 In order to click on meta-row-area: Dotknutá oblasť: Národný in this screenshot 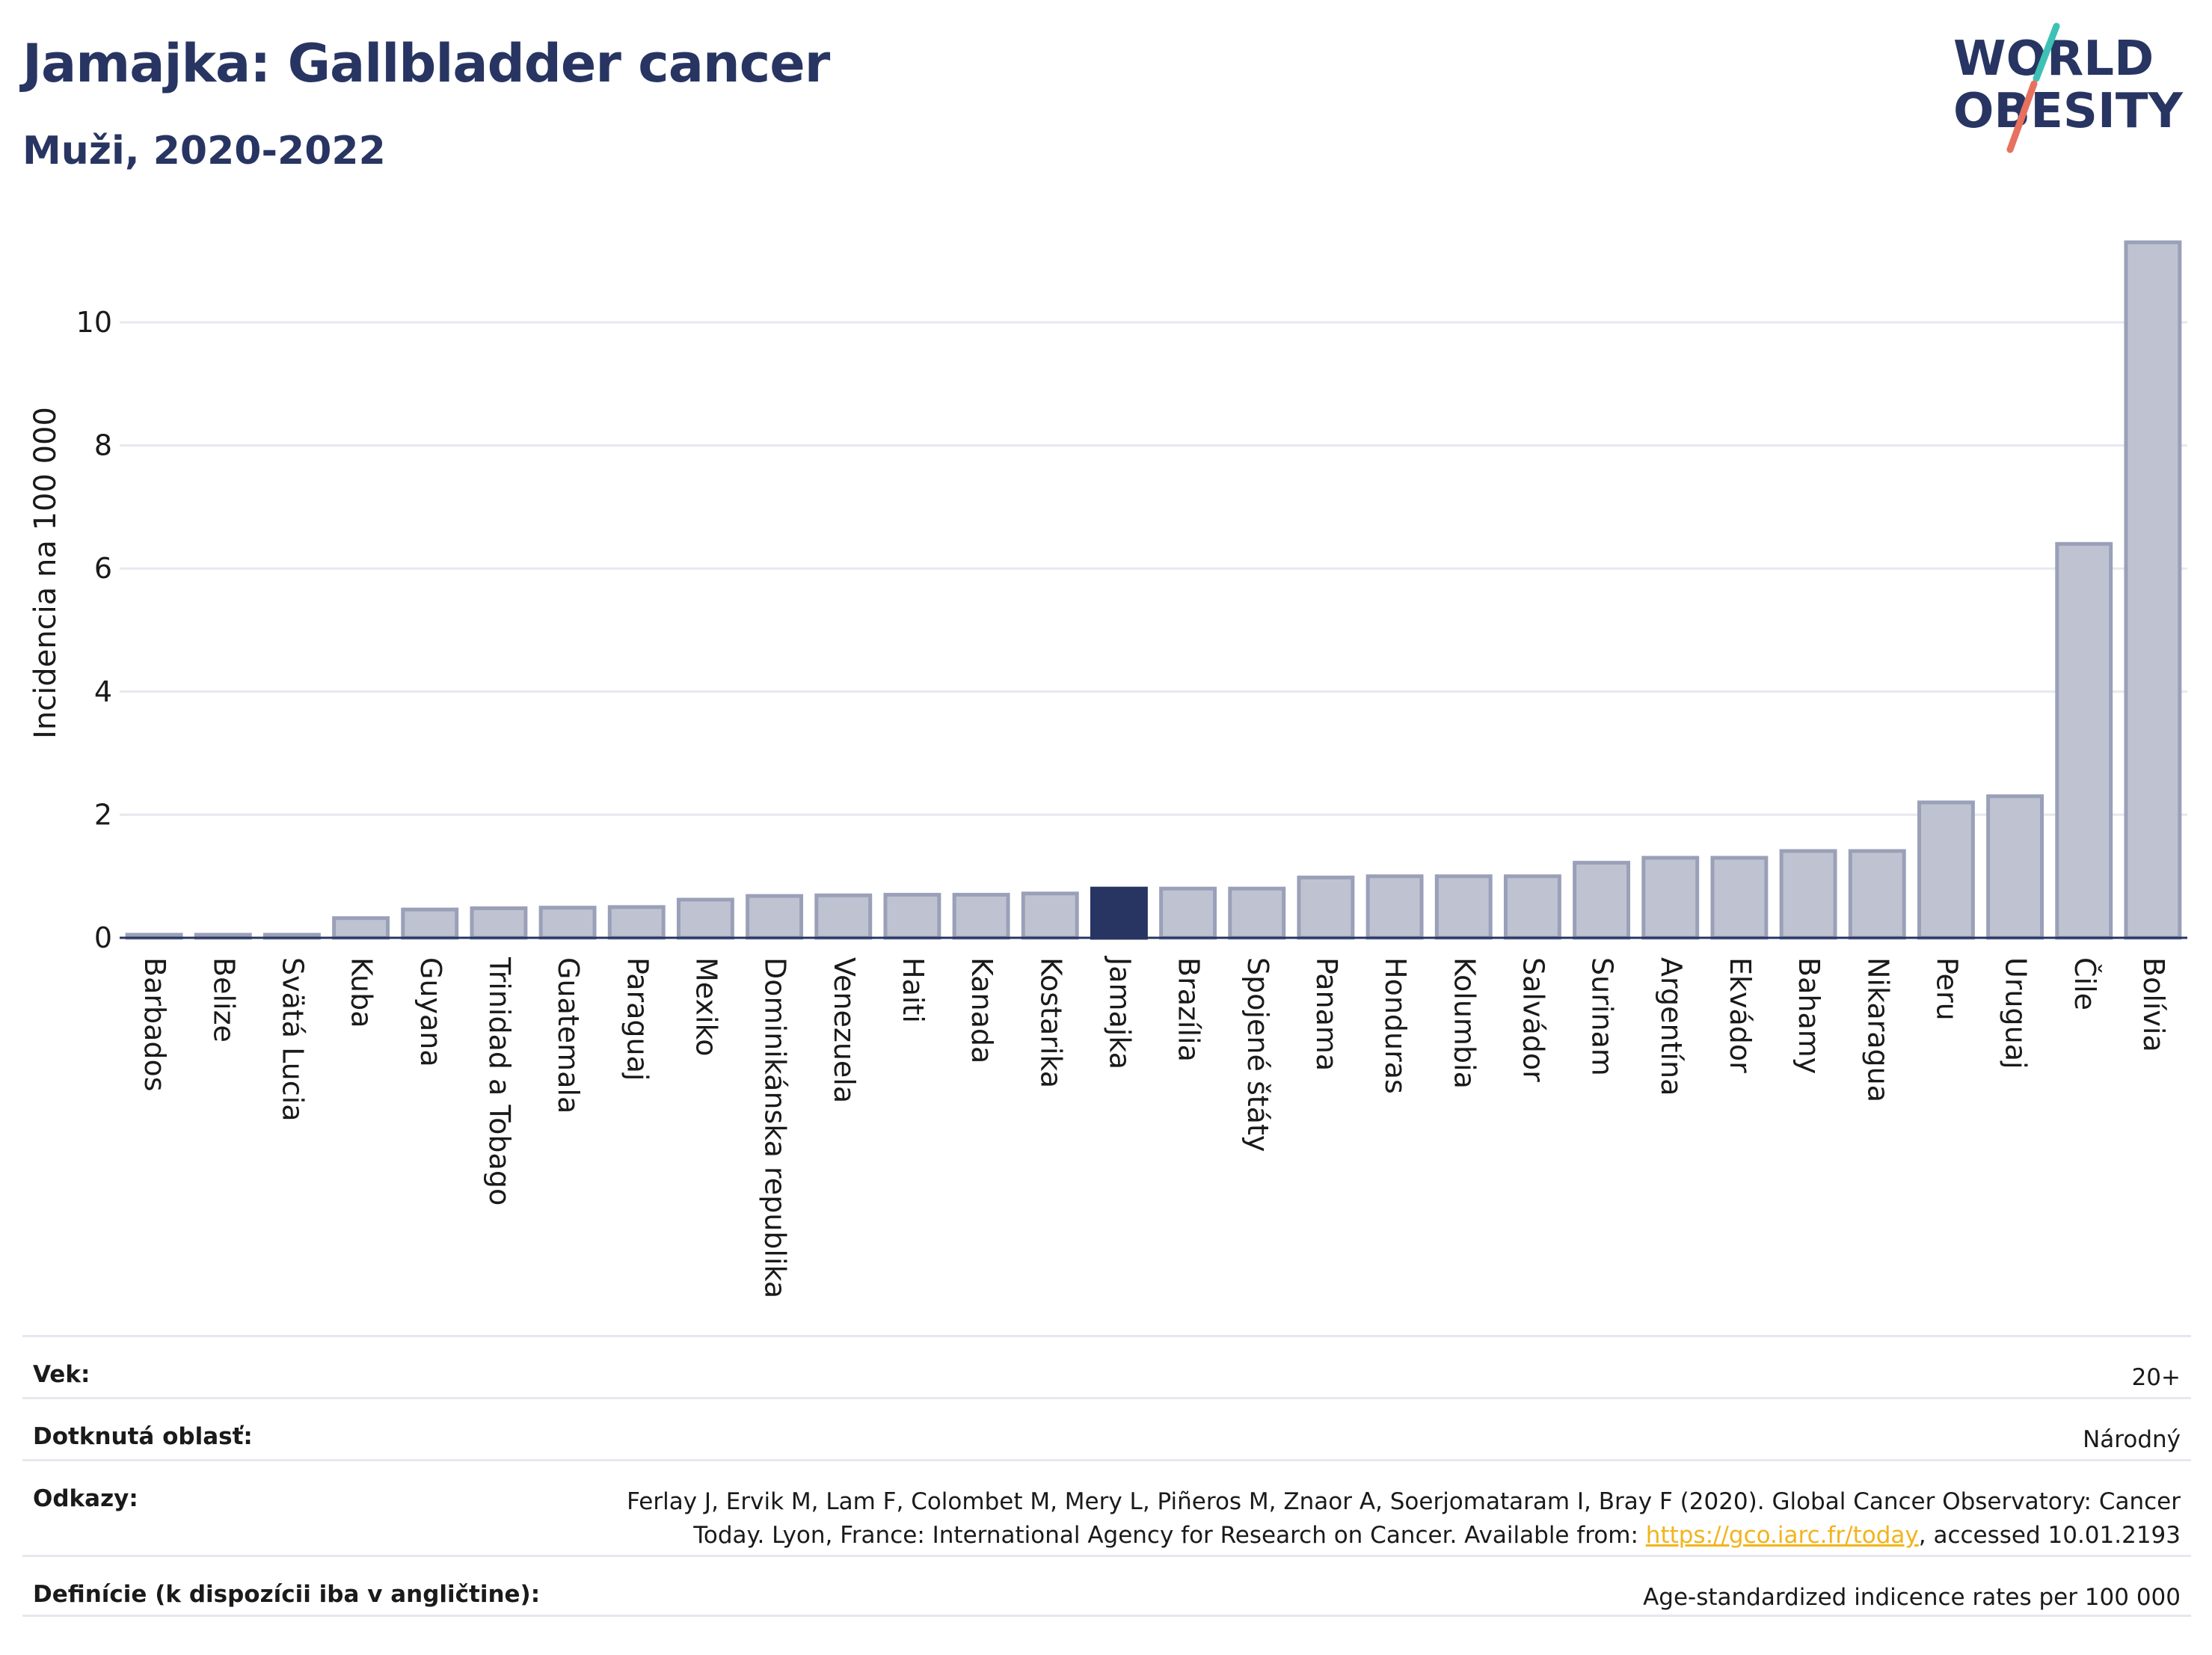, I will do `click(1106, 1428)`.